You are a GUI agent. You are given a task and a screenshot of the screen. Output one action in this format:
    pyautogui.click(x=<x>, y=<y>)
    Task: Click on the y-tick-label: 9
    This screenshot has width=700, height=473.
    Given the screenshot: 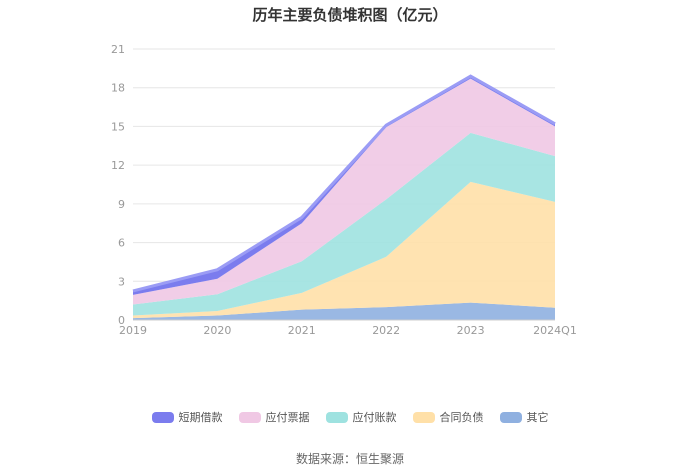 What is the action you would take?
    pyautogui.click(x=121, y=204)
    